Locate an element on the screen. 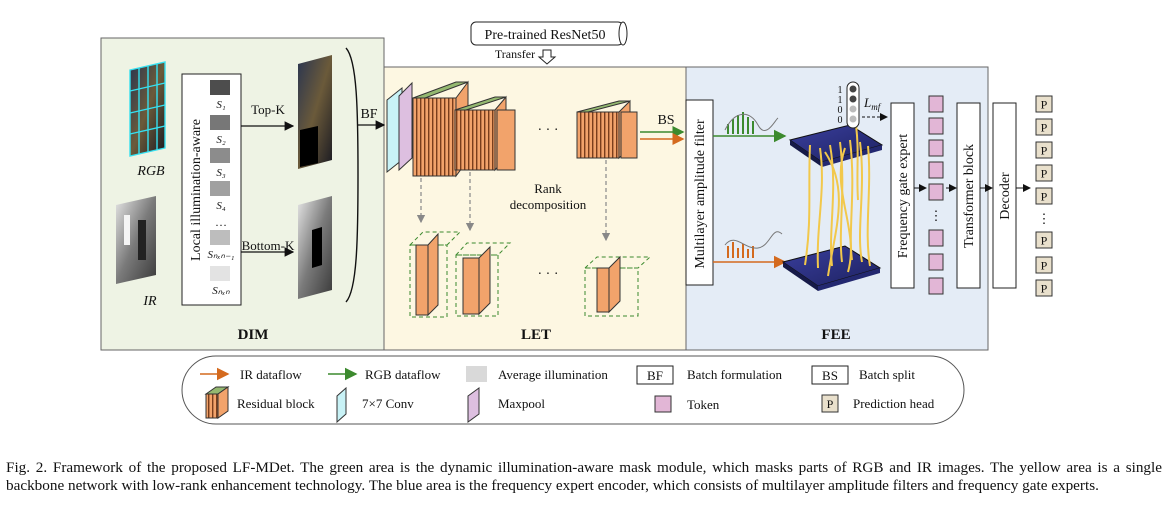  let-dots: · · · is located at coordinates (548, 130).